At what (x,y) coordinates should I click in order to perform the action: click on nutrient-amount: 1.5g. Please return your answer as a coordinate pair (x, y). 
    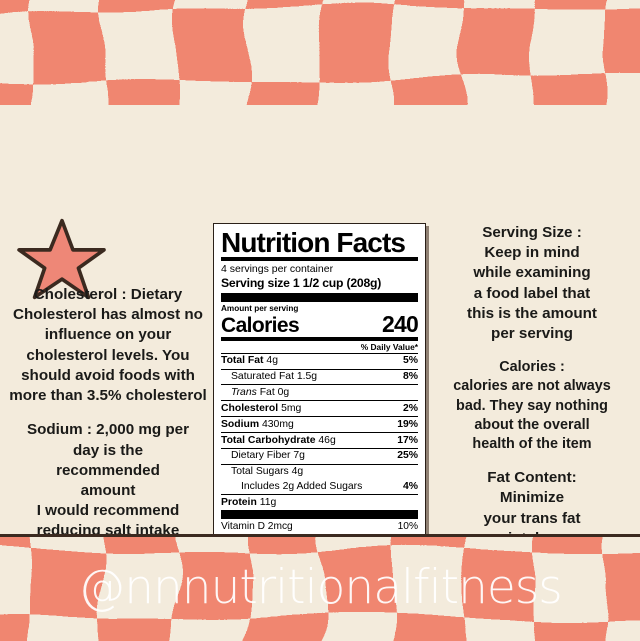
    Looking at the image, I should click on (307, 377).